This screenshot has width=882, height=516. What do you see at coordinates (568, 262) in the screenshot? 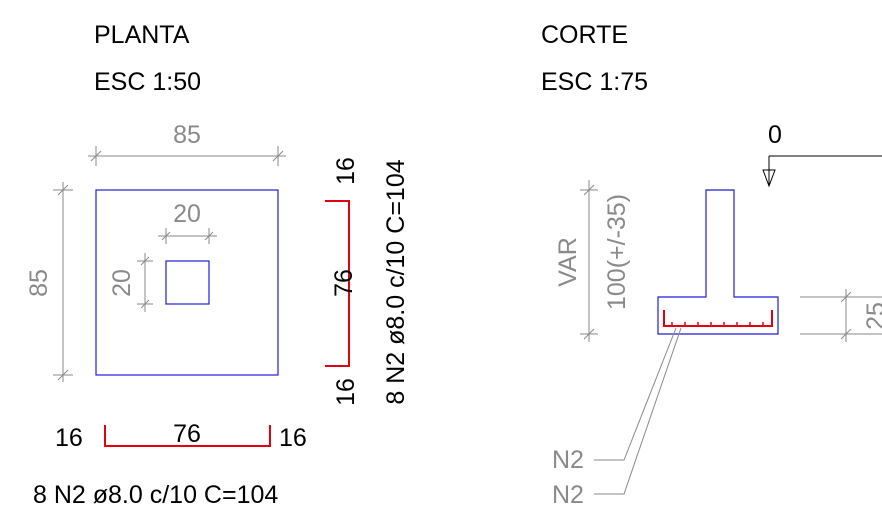
I see `var-label: VAR` at bounding box center [568, 262].